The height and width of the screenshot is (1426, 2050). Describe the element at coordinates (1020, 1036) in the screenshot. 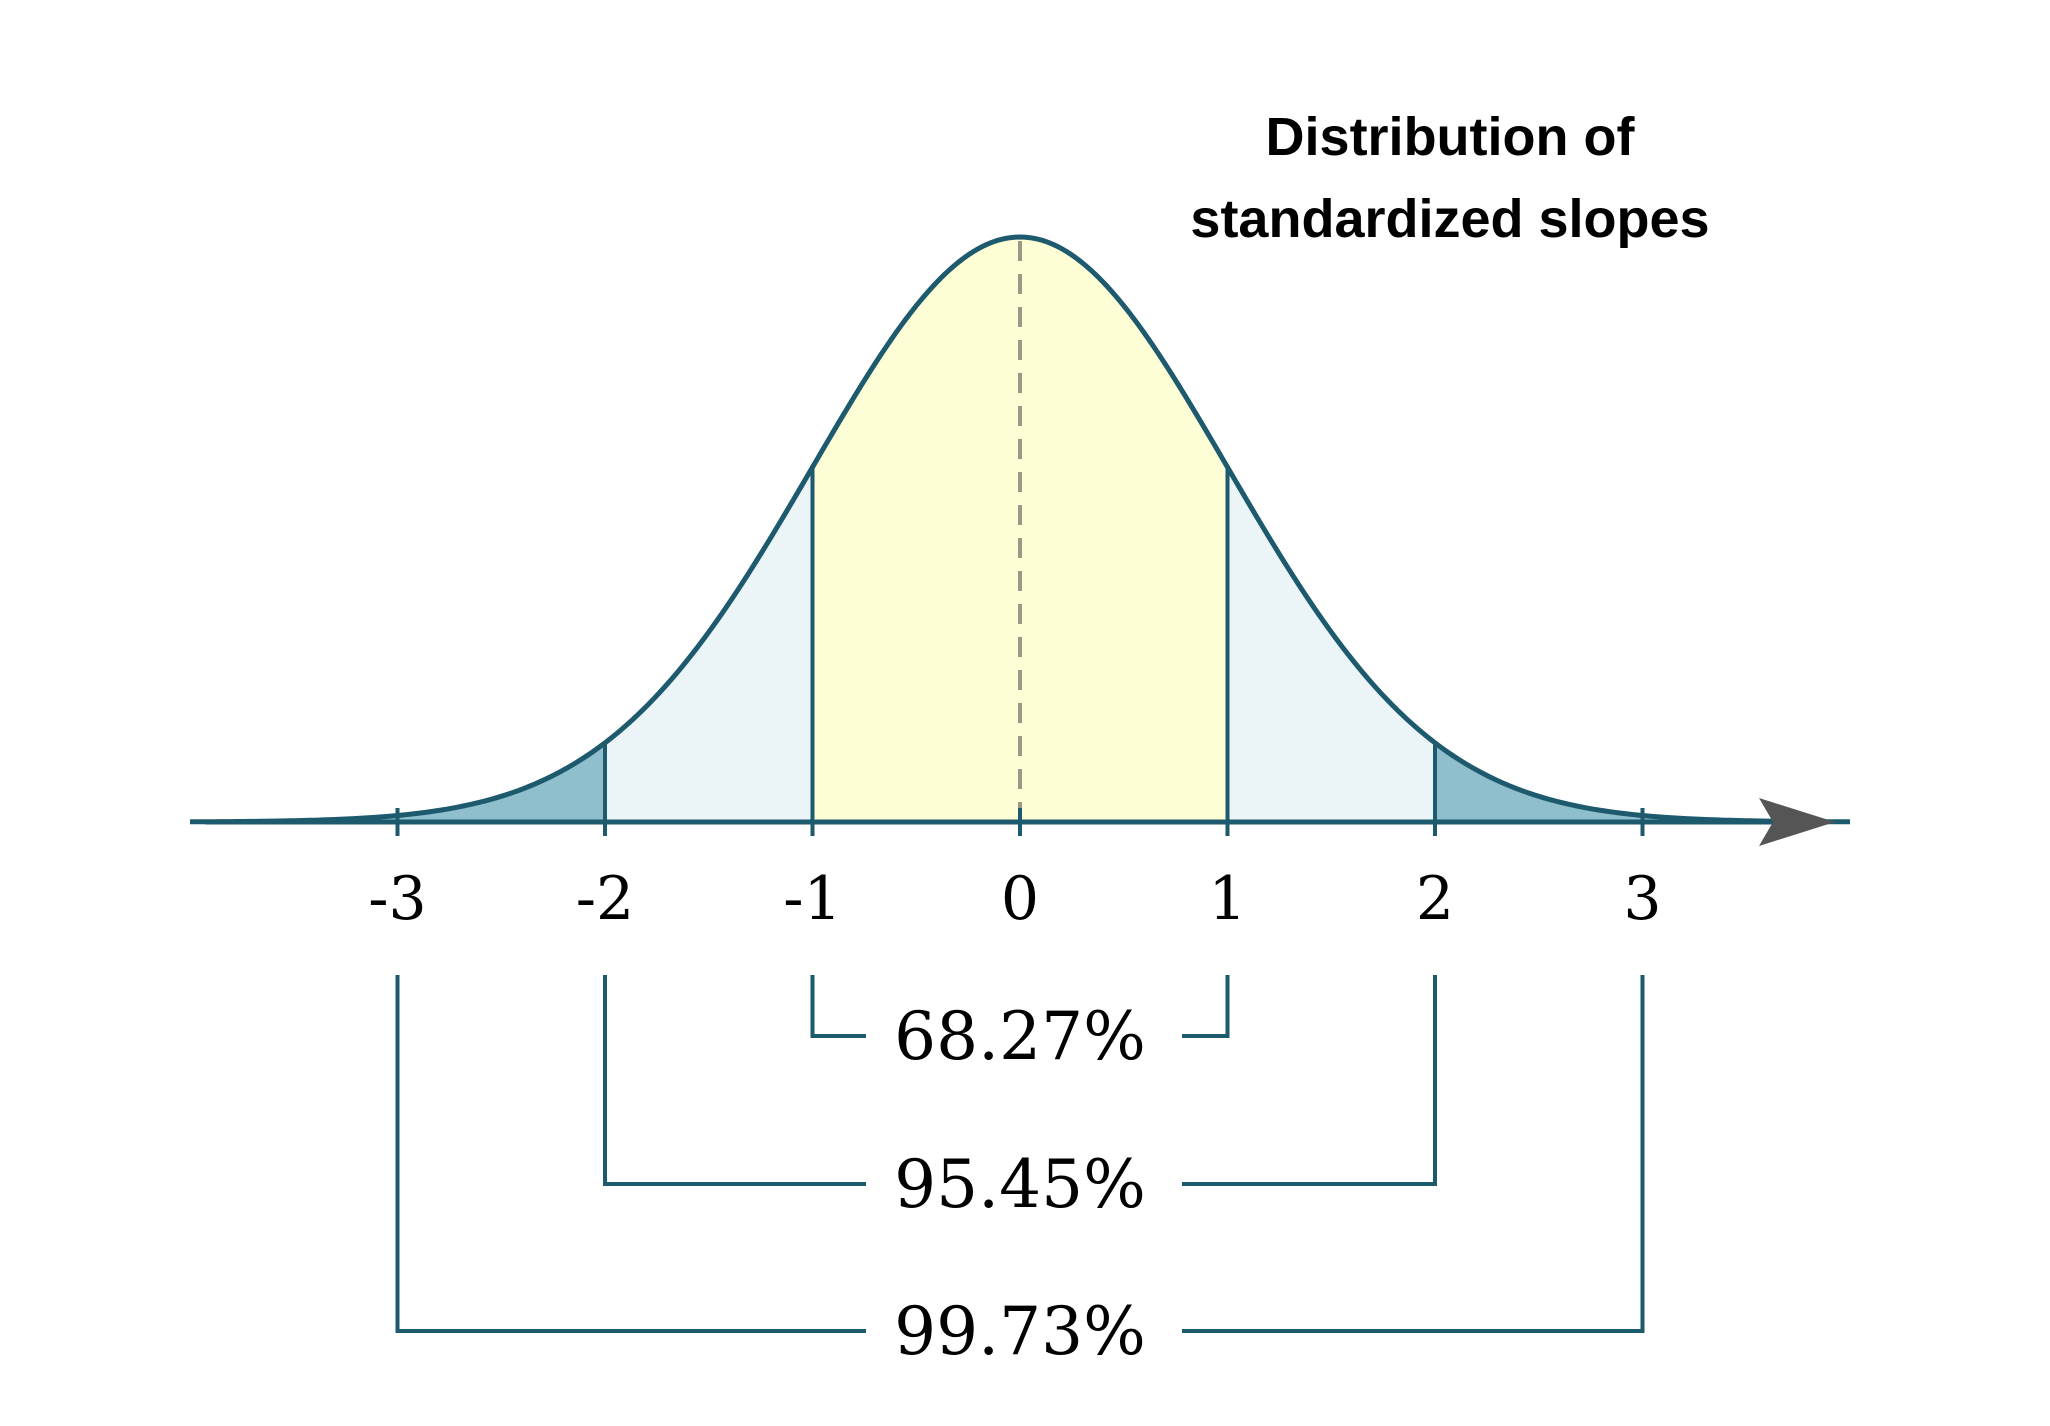

I see `interval-percent-label: 68.27%` at that location.